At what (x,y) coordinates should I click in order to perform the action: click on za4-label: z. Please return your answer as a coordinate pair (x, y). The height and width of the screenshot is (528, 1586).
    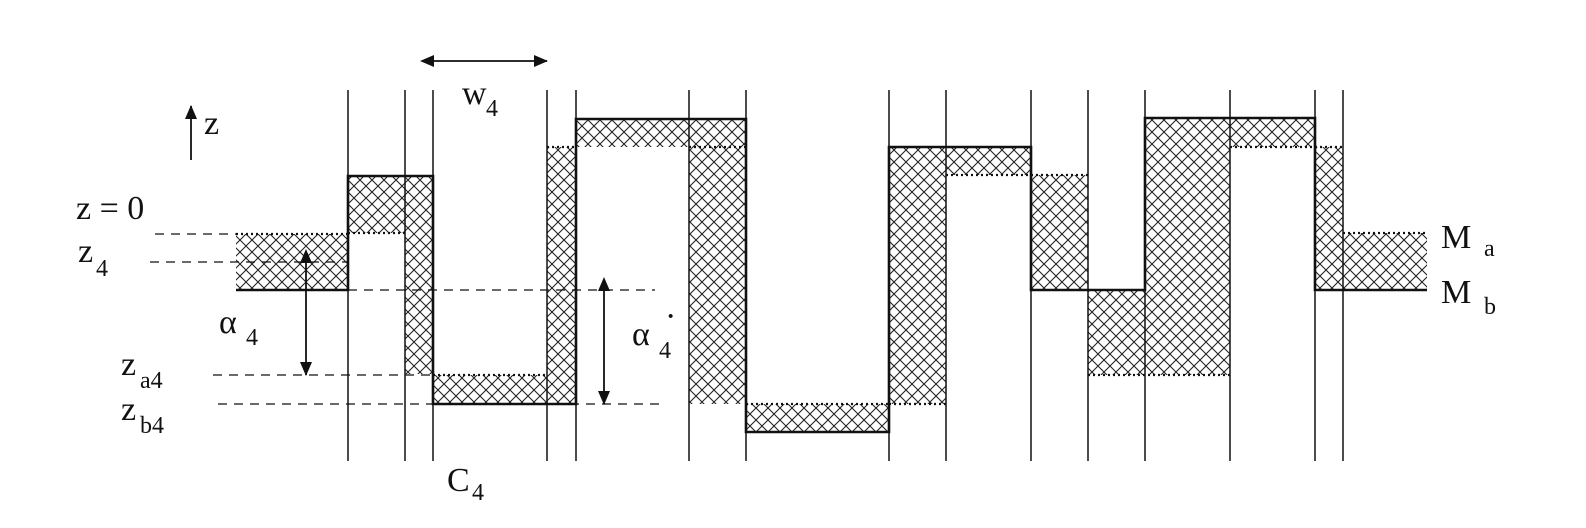
    Looking at the image, I should click on (128, 364).